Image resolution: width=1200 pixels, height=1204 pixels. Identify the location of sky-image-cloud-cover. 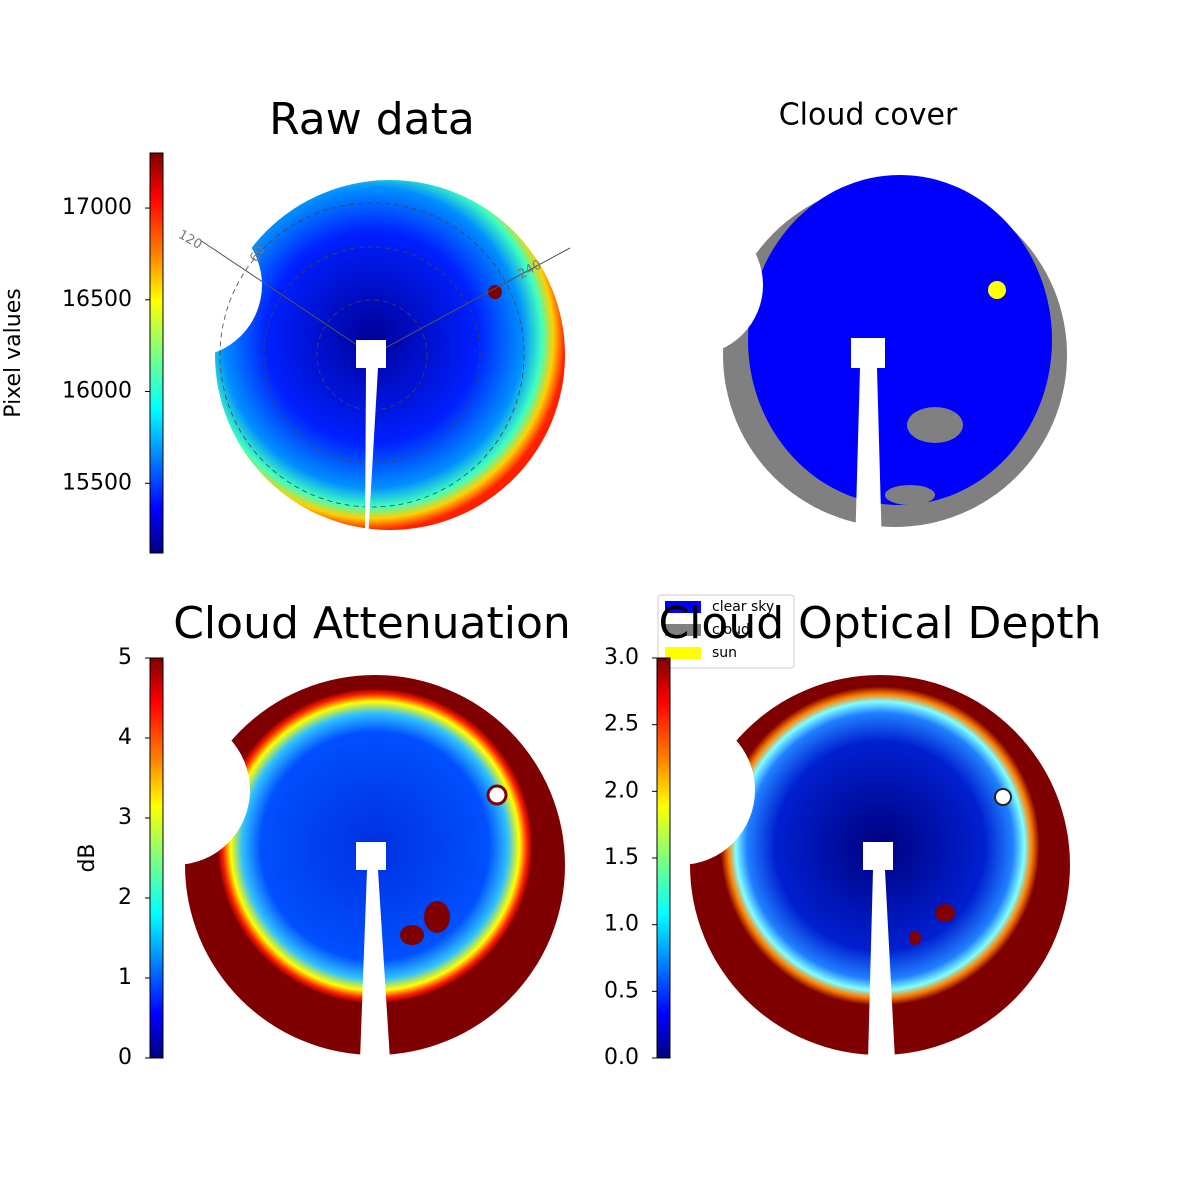
(845, 362).